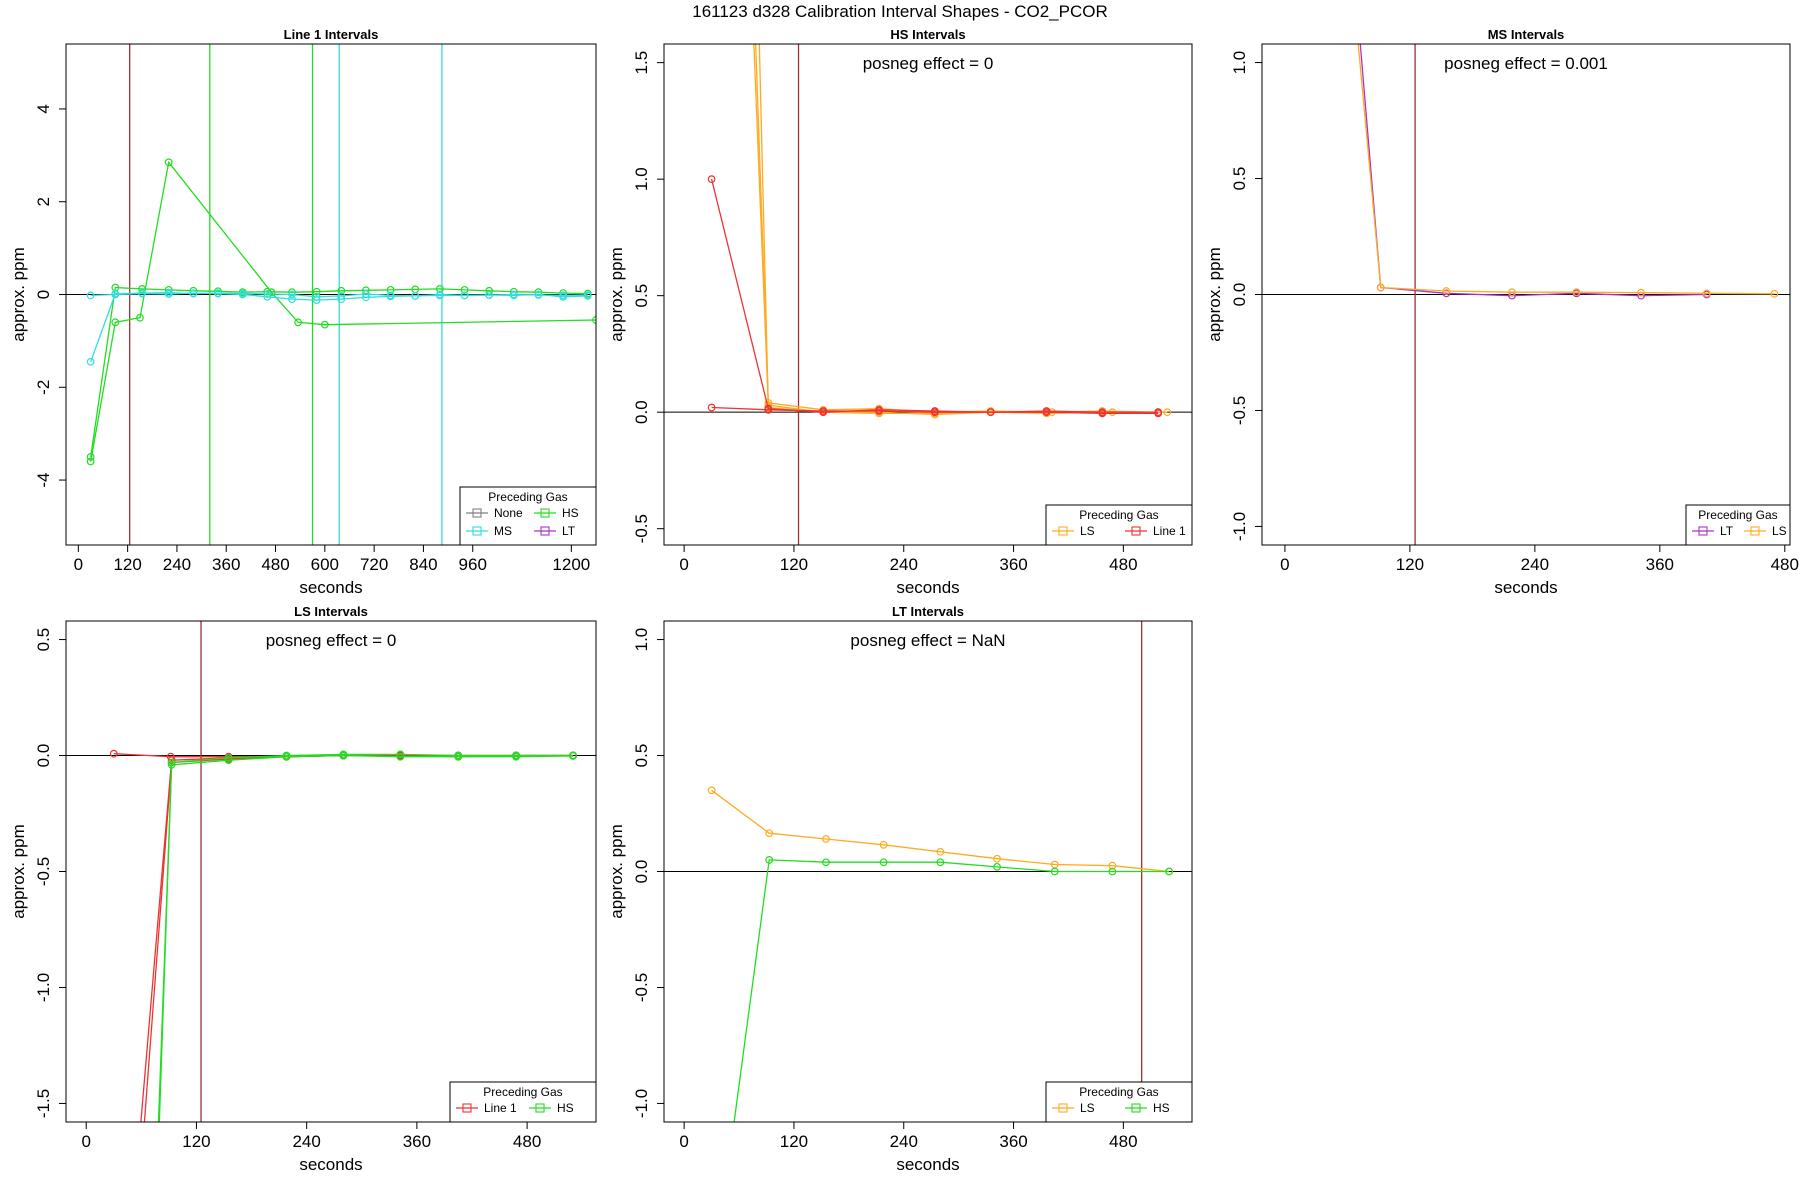 Image resolution: width=1800 pixels, height=1200 pixels. What do you see at coordinates (43, 387) in the screenshot?
I see `y-tick-label: -2` at bounding box center [43, 387].